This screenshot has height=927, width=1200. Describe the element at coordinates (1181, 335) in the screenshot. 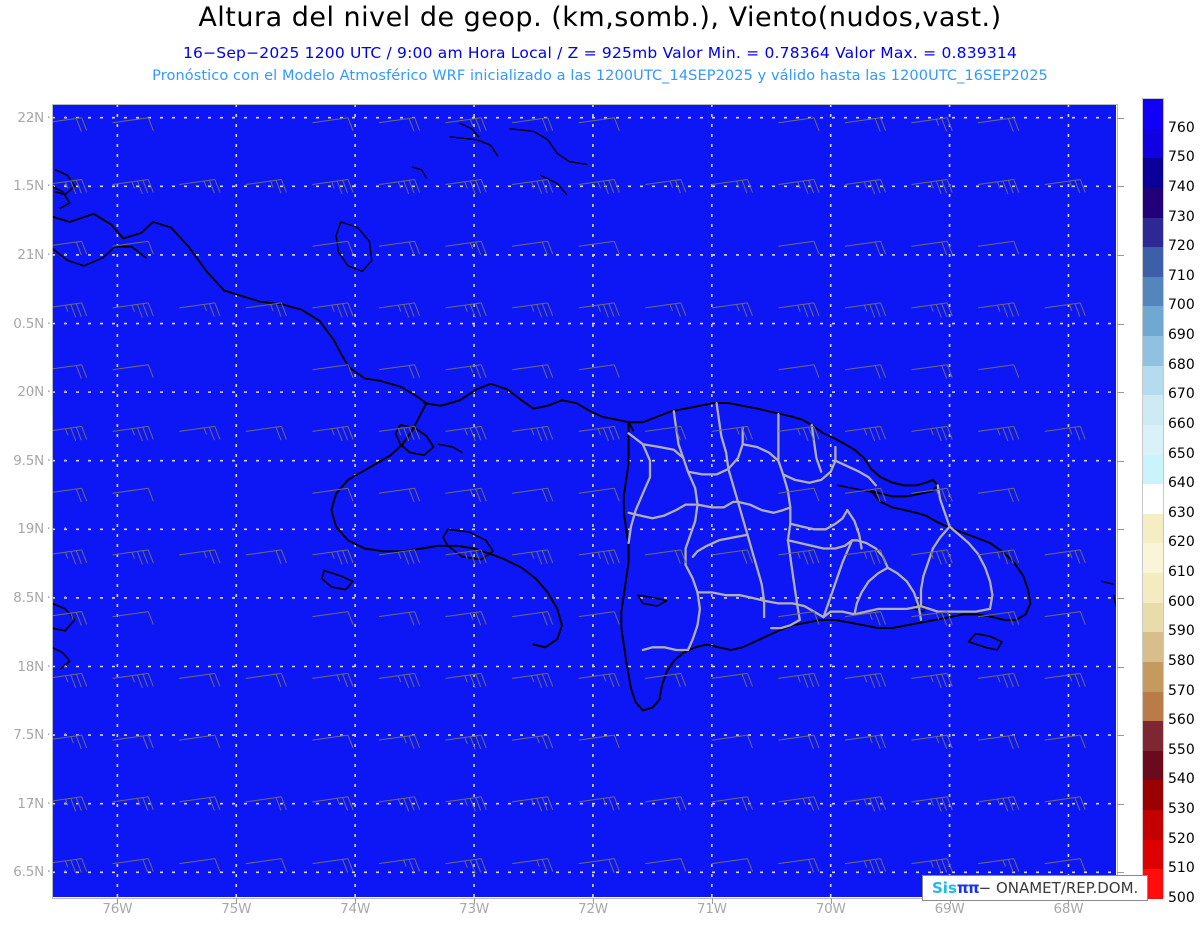

I see `colorbar-tick-label: 690` at that location.